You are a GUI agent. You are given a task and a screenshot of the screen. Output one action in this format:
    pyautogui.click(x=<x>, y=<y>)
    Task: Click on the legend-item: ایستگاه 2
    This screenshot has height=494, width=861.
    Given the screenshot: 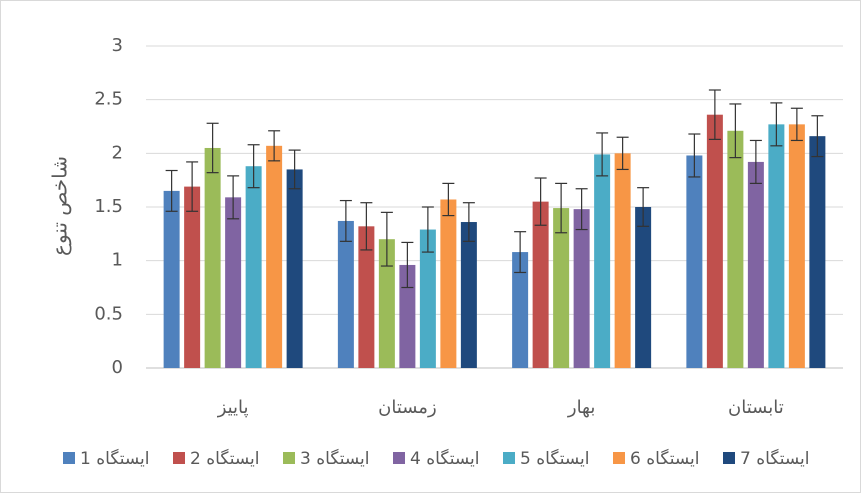 What is the action you would take?
    pyautogui.click(x=216, y=458)
    